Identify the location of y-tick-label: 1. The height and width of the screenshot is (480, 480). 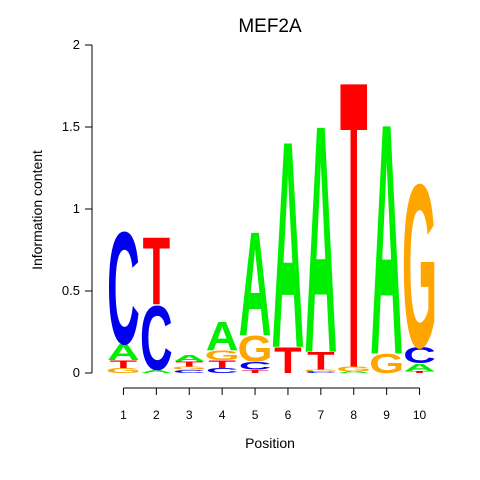
(76, 208).